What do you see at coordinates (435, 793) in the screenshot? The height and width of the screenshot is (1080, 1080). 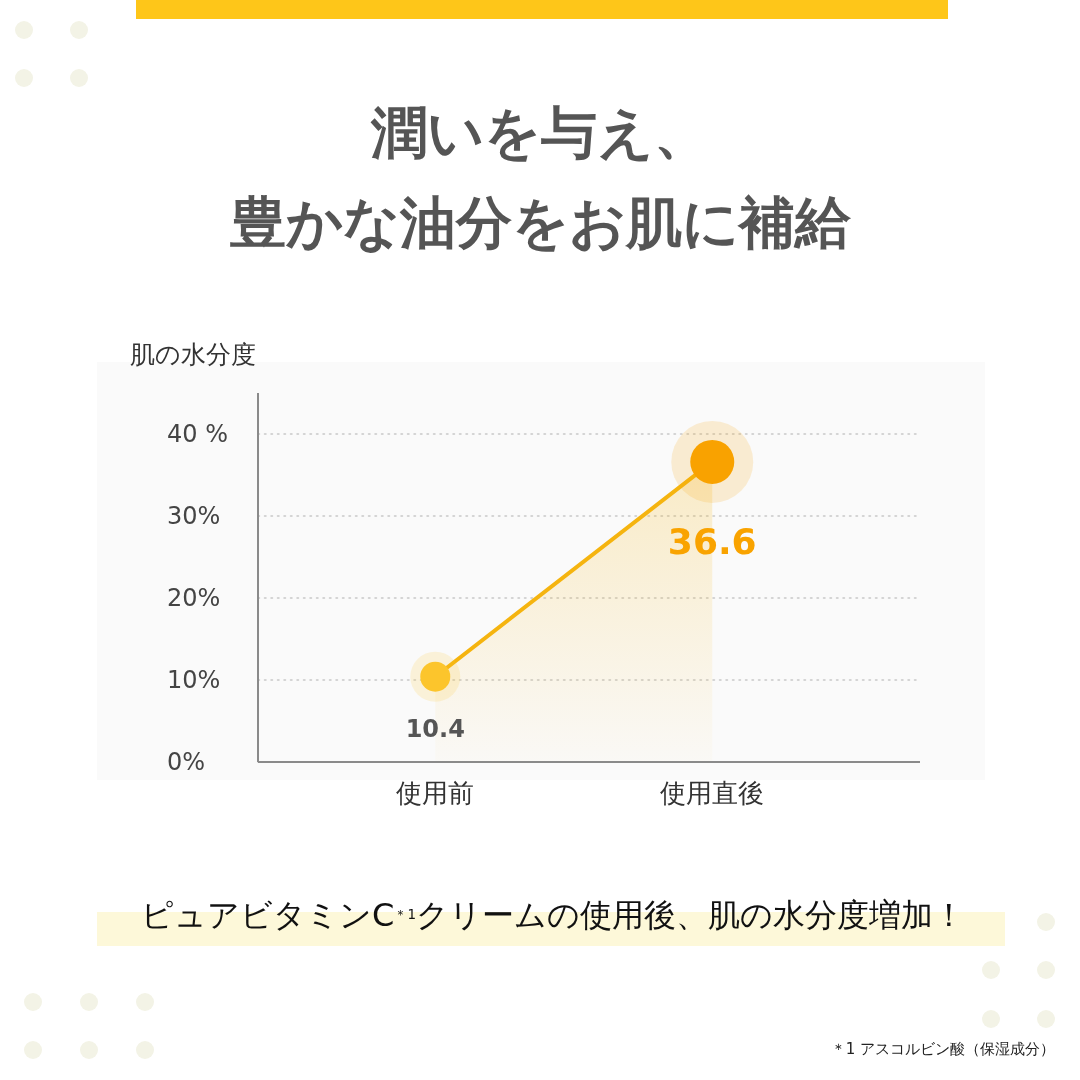 I see `x-tick-label: 使用前` at bounding box center [435, 793].